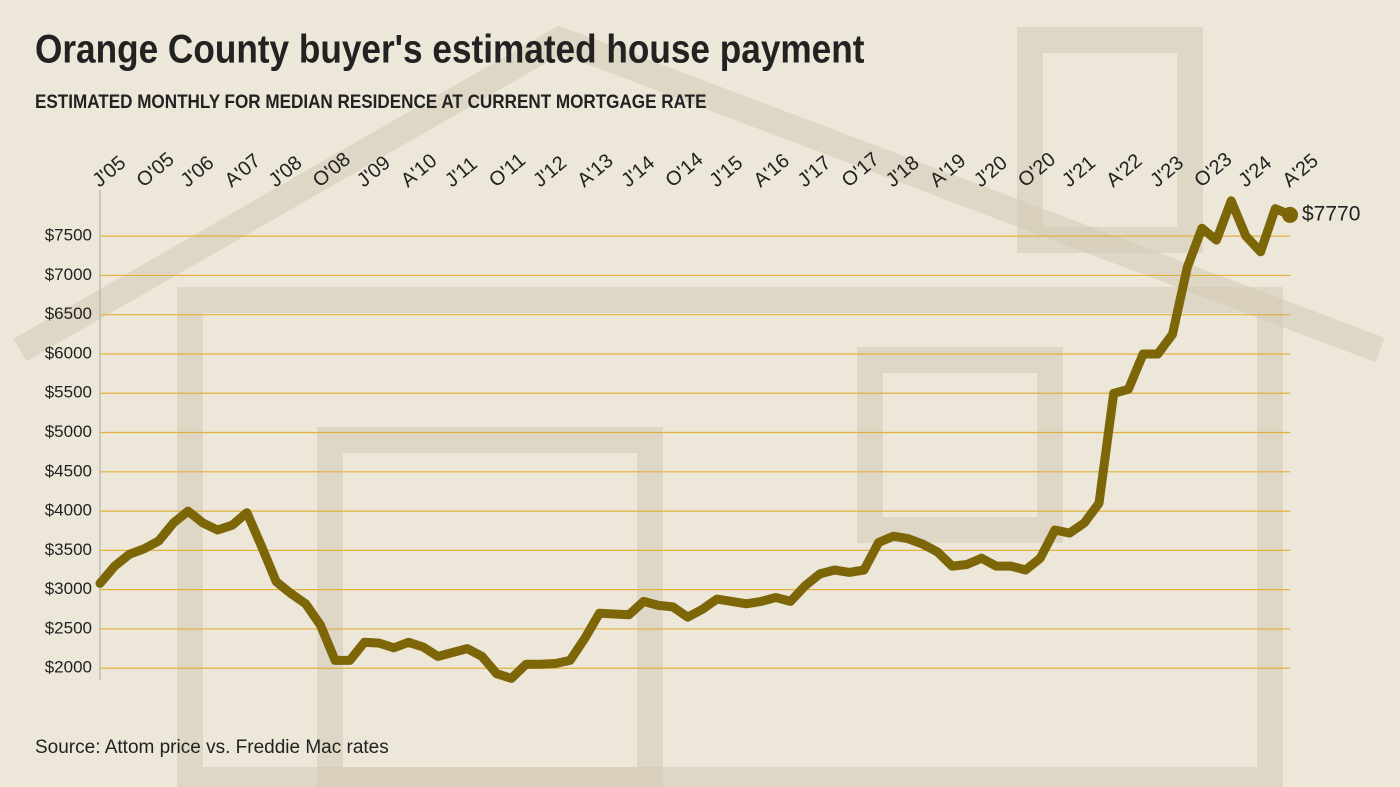 Image resolution: width=1400 pixels, height=787 pixels. Describe the element at coordinates (68, 352) in the screenshot. I see `y-tick-label: $6000` at that location.